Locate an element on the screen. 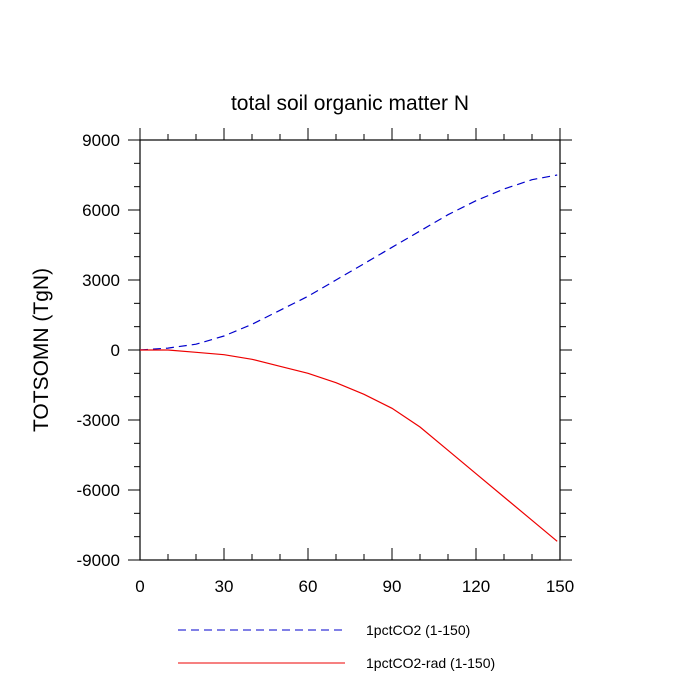  x-tick-label: 30 is located at coordinates (224, 586).